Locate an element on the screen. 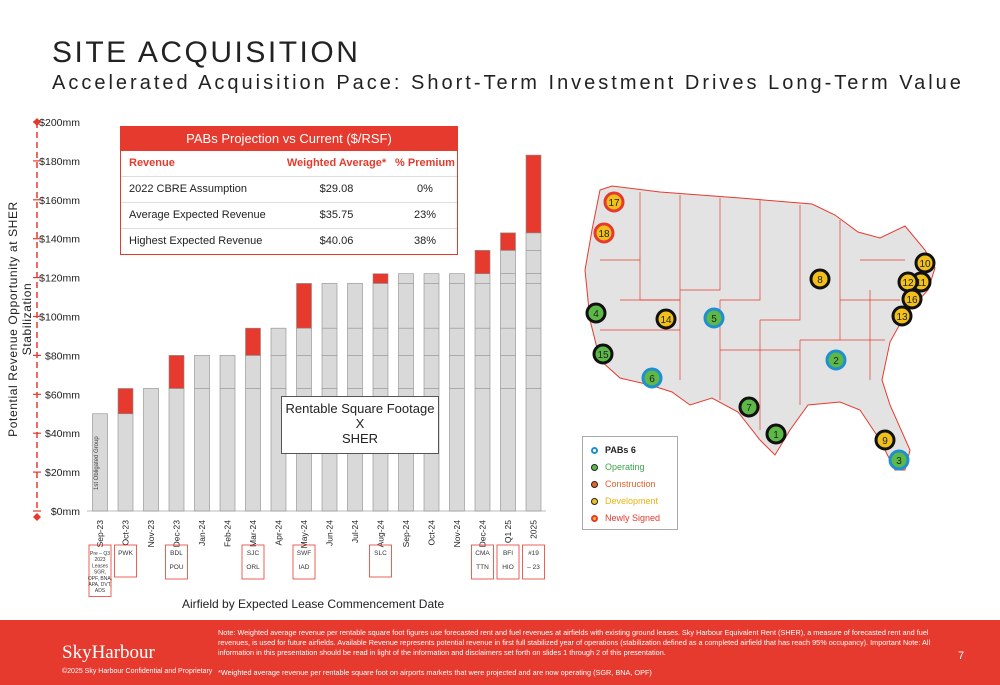 Image resolution: width=1000 pixels, height=685 pixels. airfield-label: ADS is located at coordinates (100, 591).